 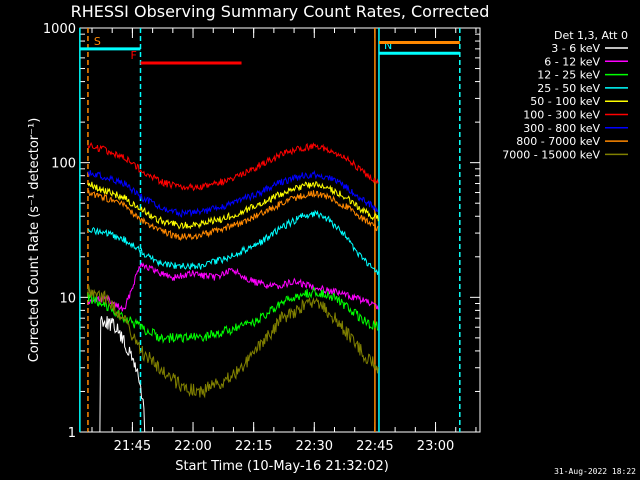 What do you see at coordinates (561, 128) in the screenshot?
I see `legend-label: 300 - 800 keV` at bounding box center [561, 128].